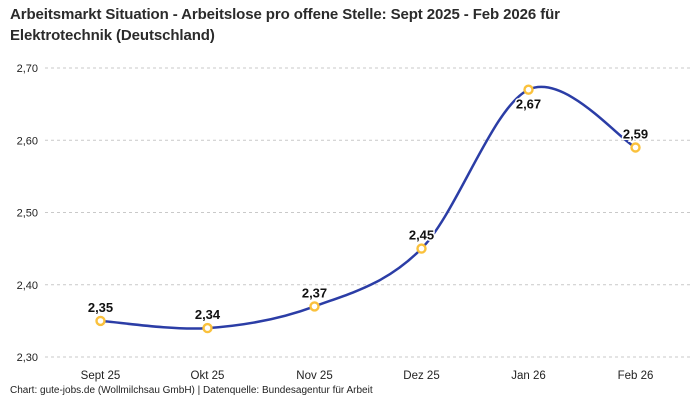 Image resolution: width=700 pixels, height=400 pixels. I want to click on y-axis-tick-label: 2,50, so click(27, 214).